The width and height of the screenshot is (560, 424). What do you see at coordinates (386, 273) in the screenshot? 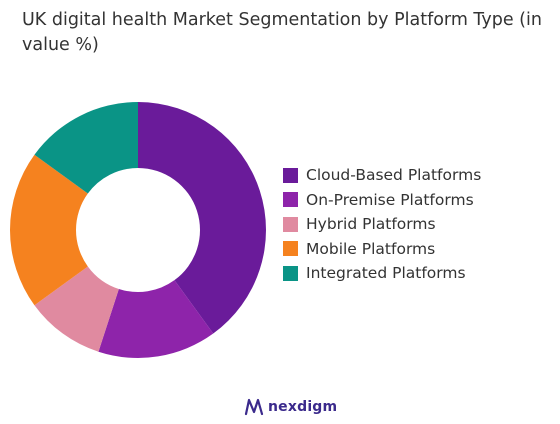
I see `legend-label: Integrated Platforms` at bounding box center [386, 273].